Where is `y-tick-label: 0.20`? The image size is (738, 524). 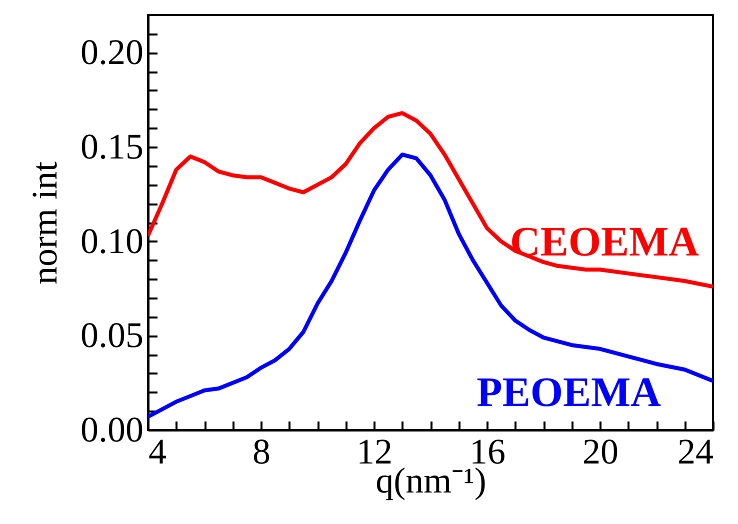
y-tick-label: 0.20 is located at coordinates (112, 52).